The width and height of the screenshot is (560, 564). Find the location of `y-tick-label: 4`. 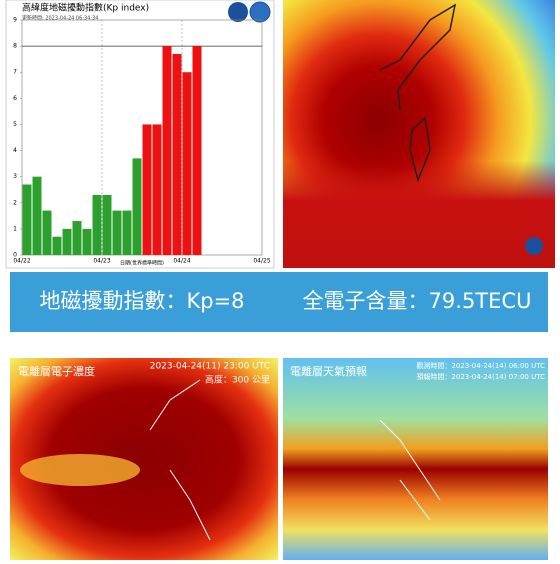

y-tick-label: 4 is located at coordinates (15, 150).